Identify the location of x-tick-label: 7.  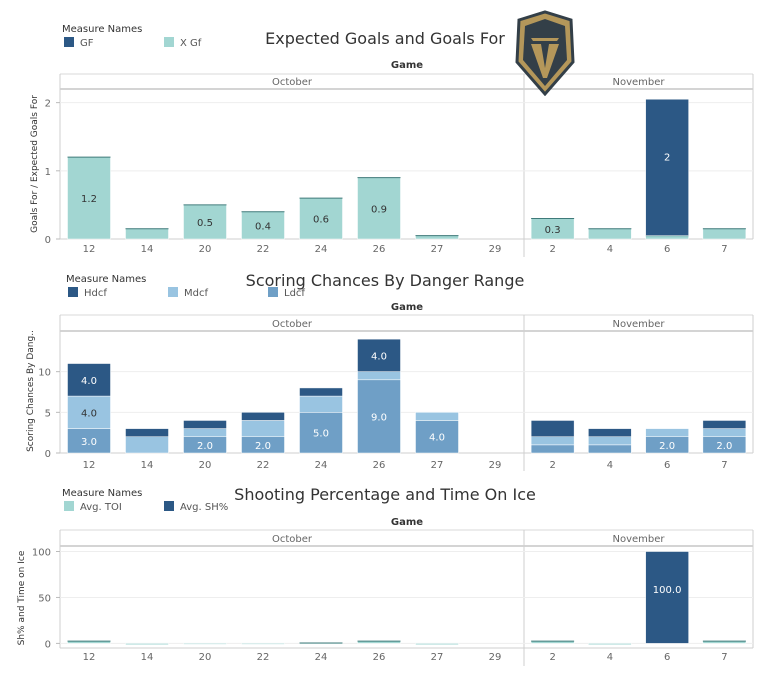
(724, 249).